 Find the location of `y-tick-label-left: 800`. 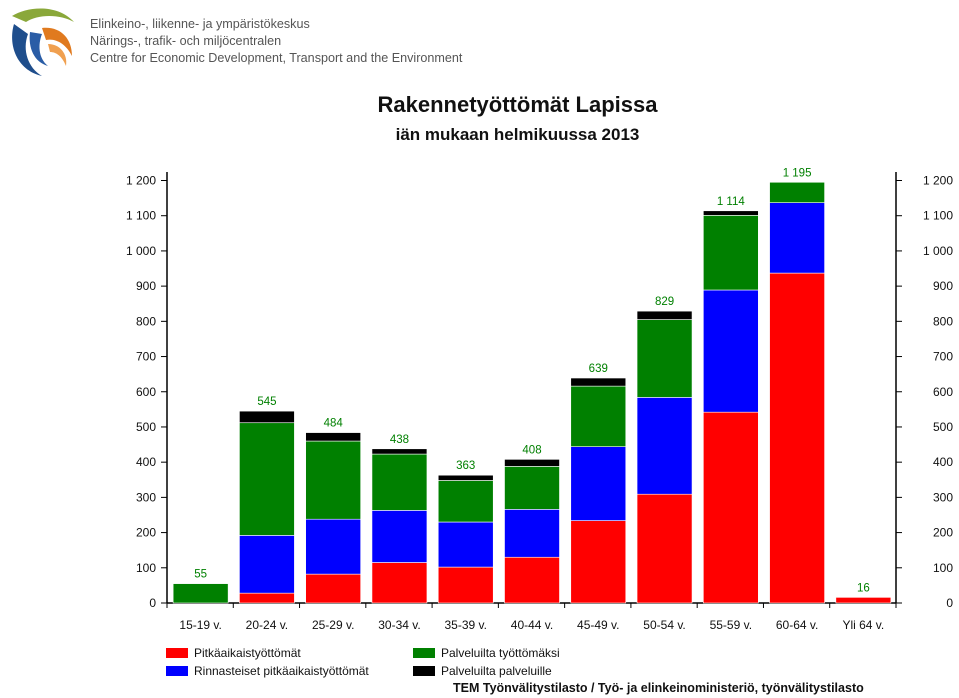

y-tick-label-left: 800 is located at coordinates (146, 321).